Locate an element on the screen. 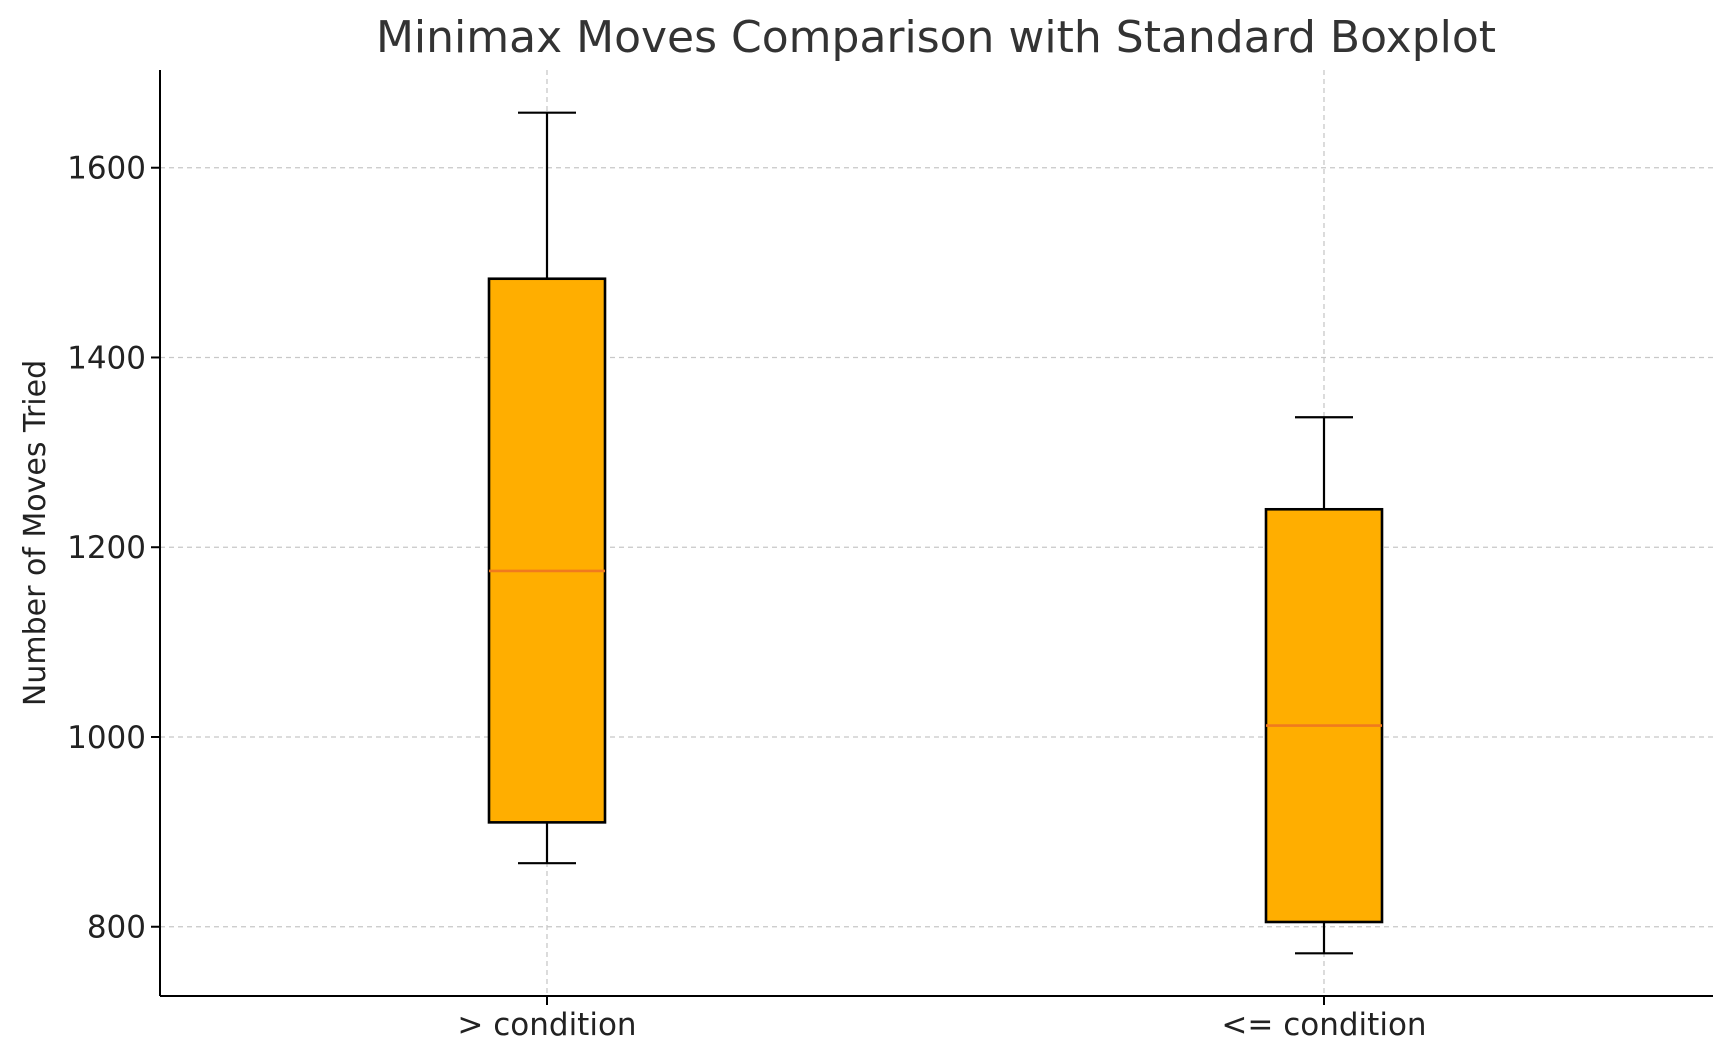  y-tick-label: 1200 is located at coordinates (106, 548).